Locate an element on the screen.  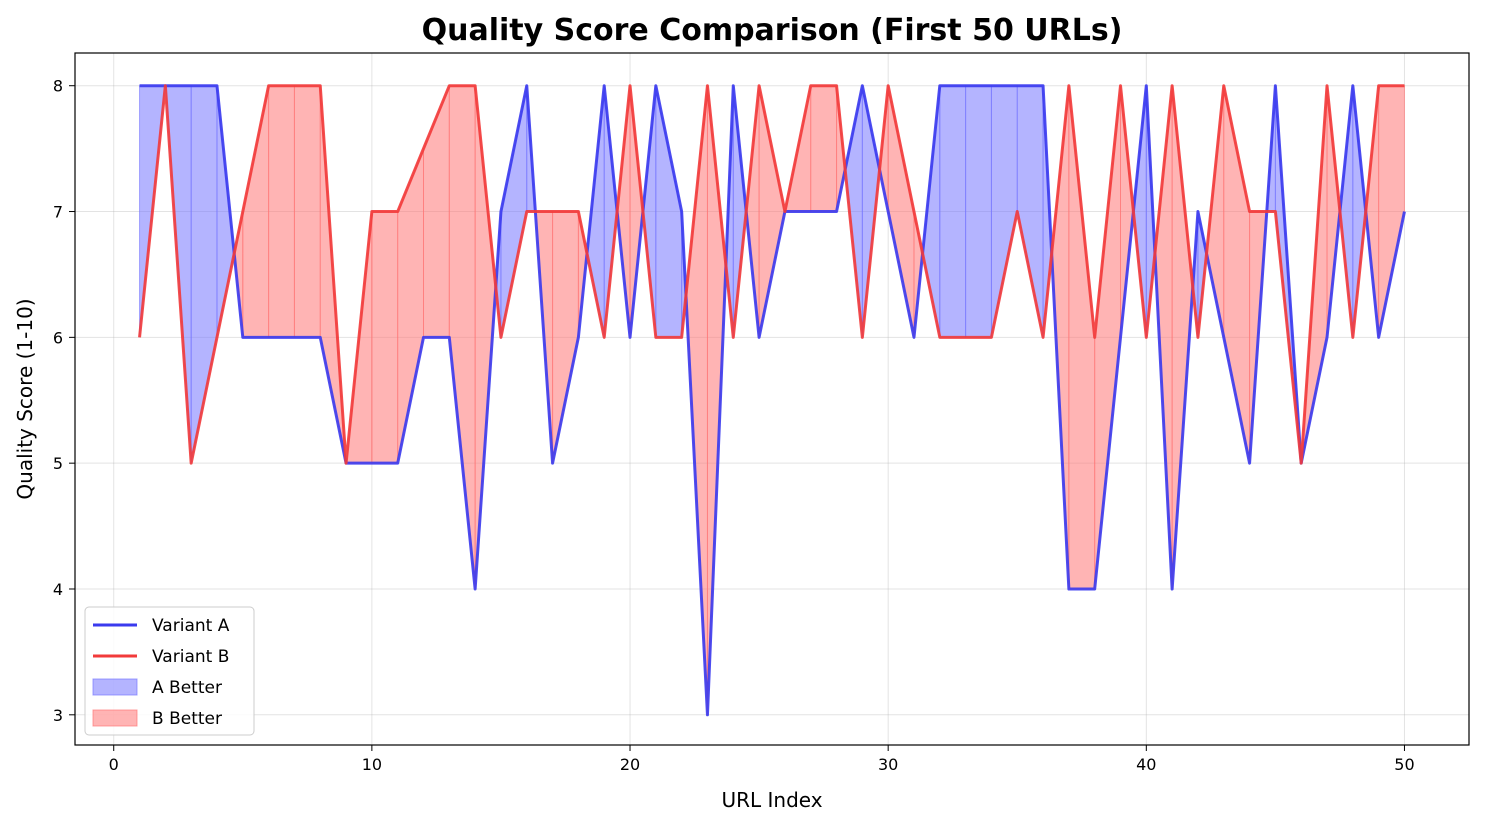
legend-label: Variant B is located at coordinates (190, 657).